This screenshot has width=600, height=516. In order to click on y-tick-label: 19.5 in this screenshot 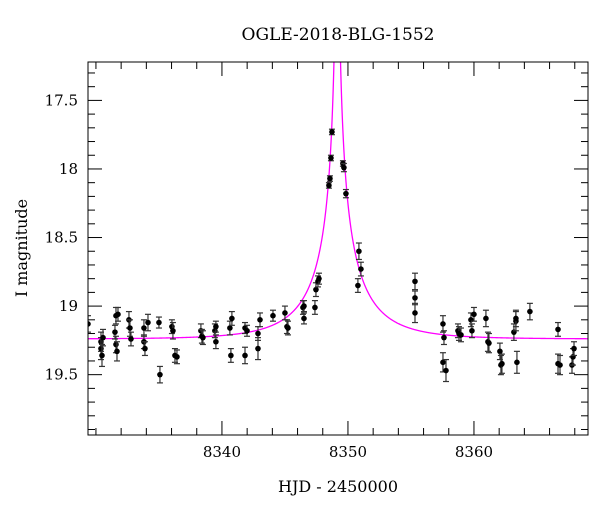, I will do `click(61, 375)`.